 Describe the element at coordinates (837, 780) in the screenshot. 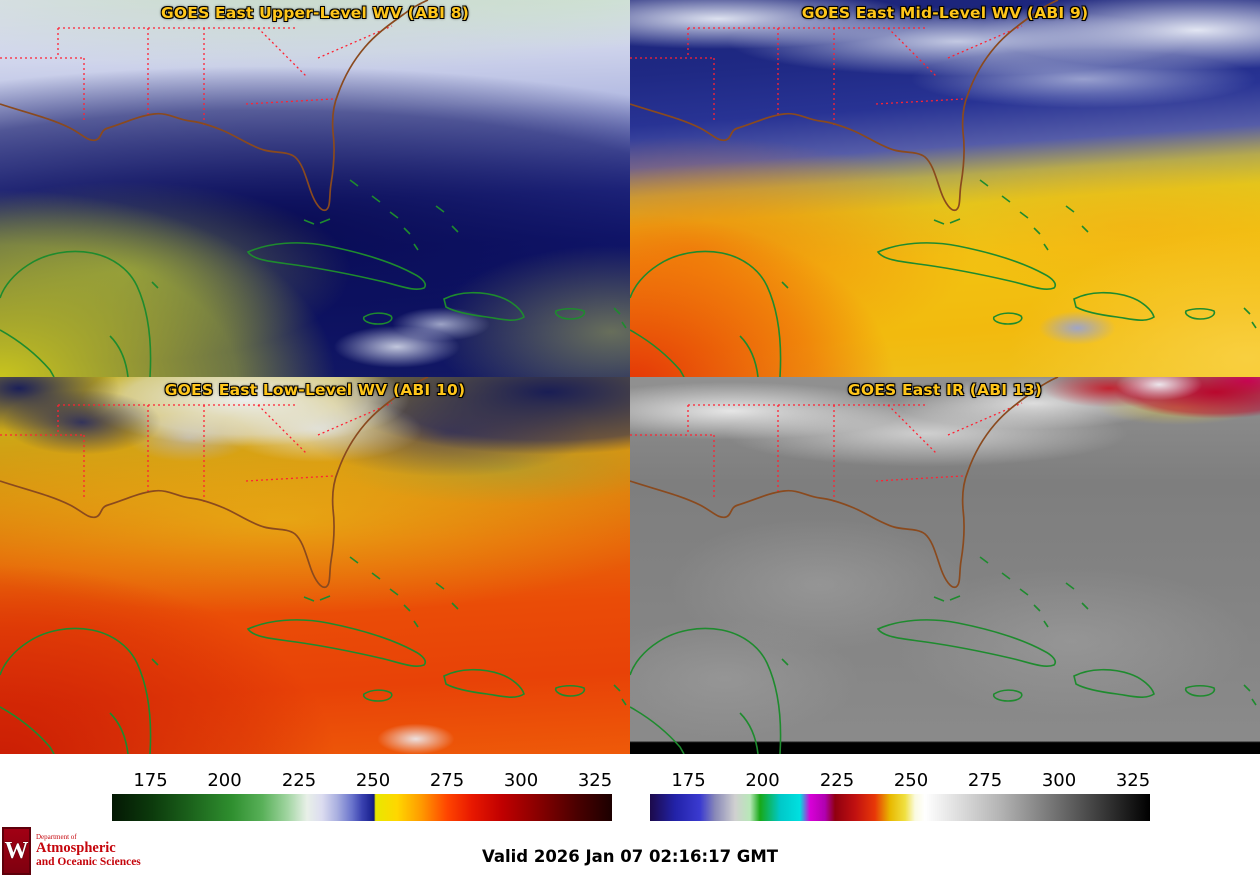

I see `ir-tick-label: 225` at that location.